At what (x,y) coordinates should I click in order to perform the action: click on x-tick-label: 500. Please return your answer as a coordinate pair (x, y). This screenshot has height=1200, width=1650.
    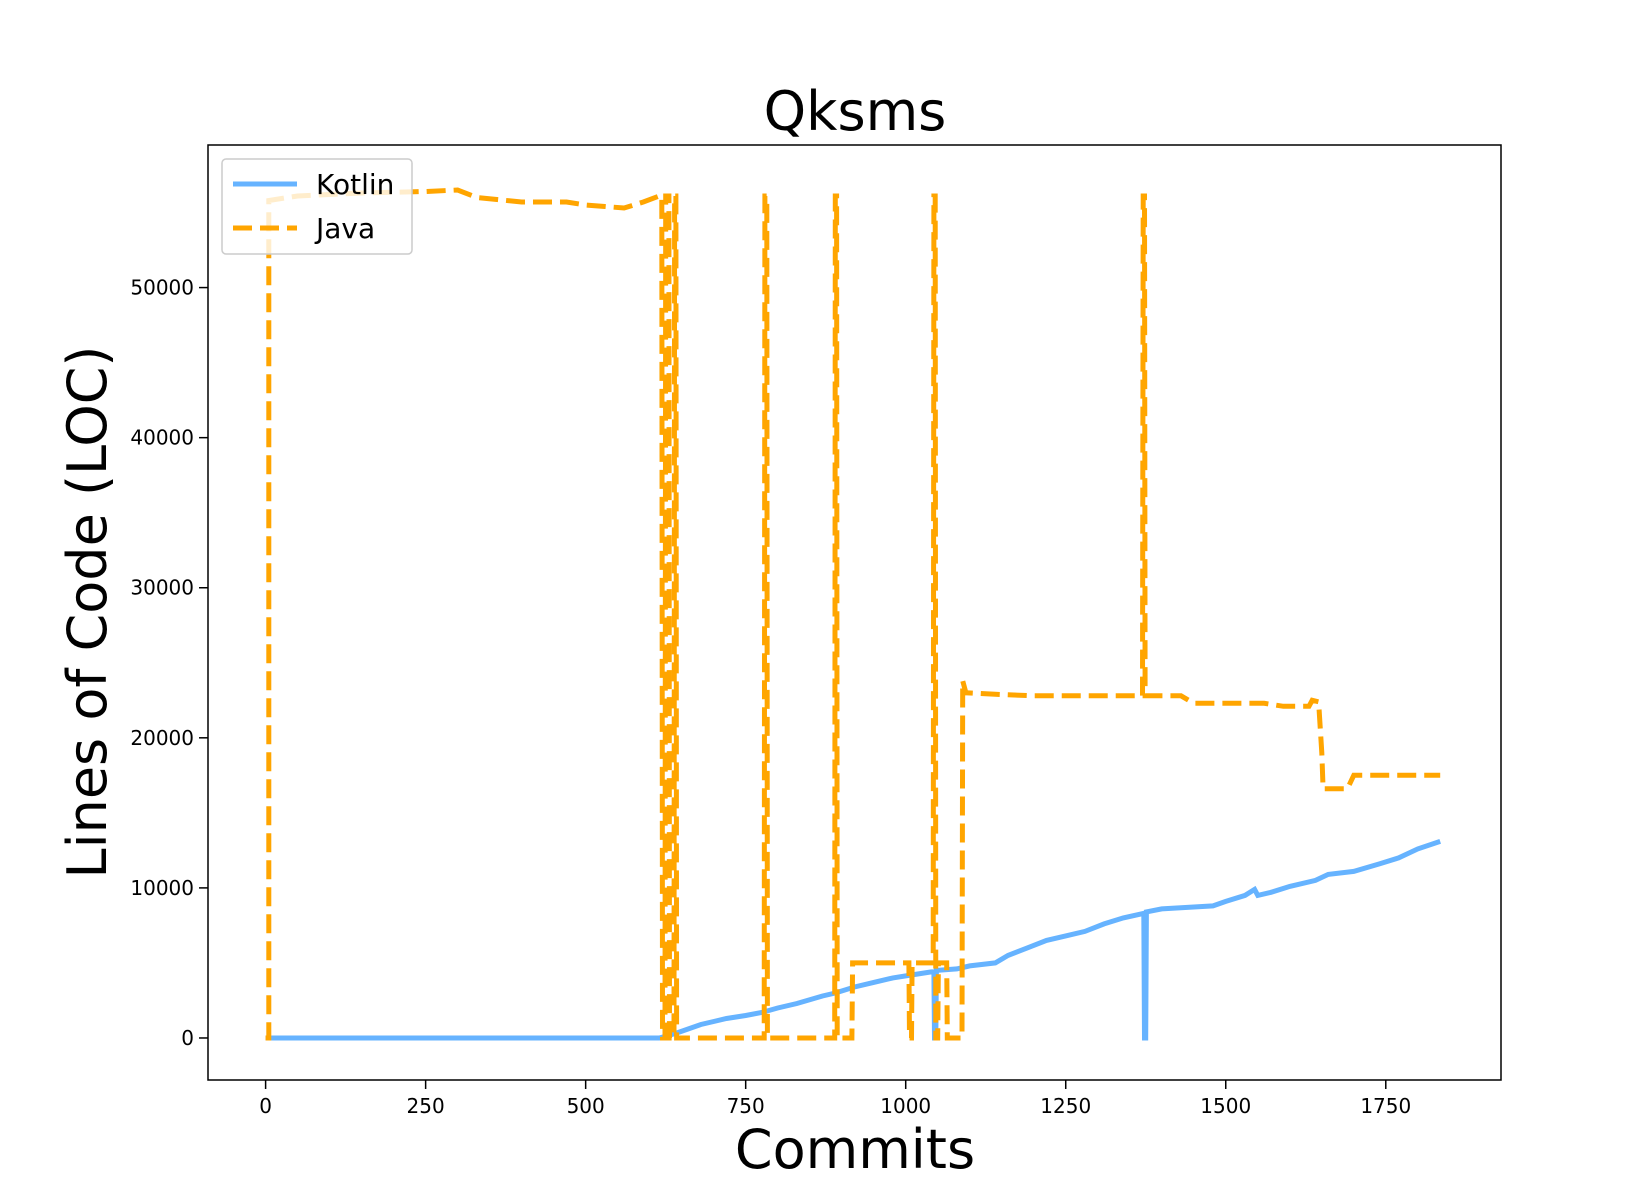
    Looking at the image, I should click on (586, 1106).